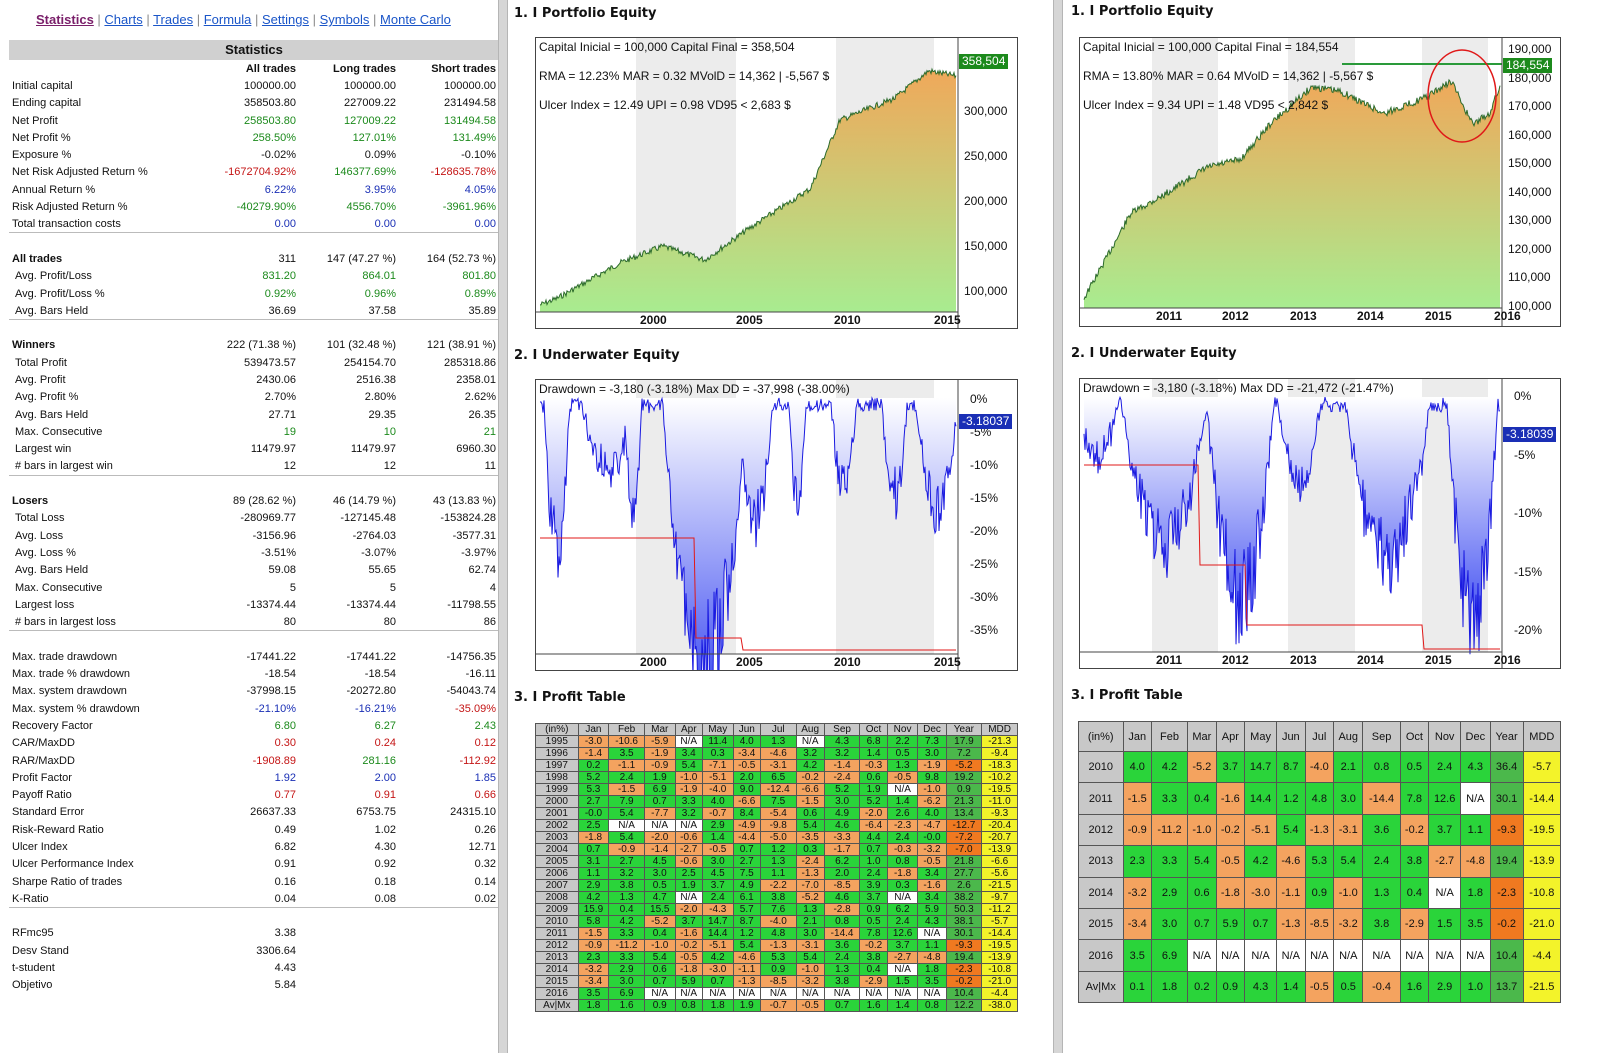 The height and width of the screenshot is (1053, 1623). Describe the element at coordinates (380, 155) in the screenshot. I see `stat-value: 0.09%` at that location.